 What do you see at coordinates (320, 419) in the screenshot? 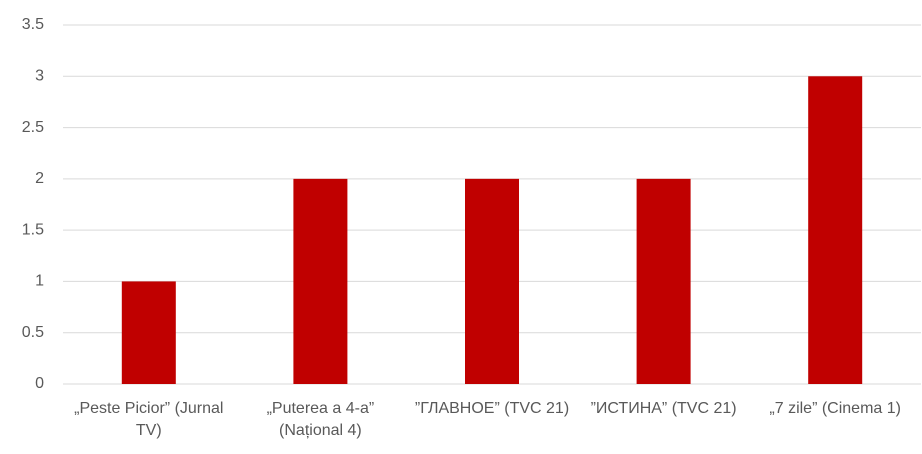
I see `x-tick-label: „Puterea a 4-a” (Național 4)` at bounding box center [320, 419].